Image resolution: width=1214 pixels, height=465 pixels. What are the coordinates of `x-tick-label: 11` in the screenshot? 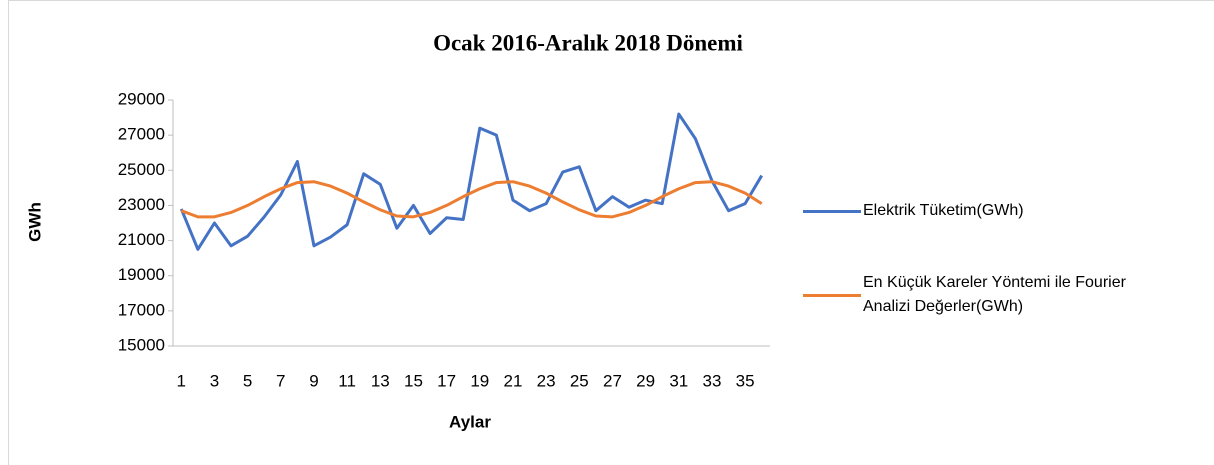 It's located at (347, 380).